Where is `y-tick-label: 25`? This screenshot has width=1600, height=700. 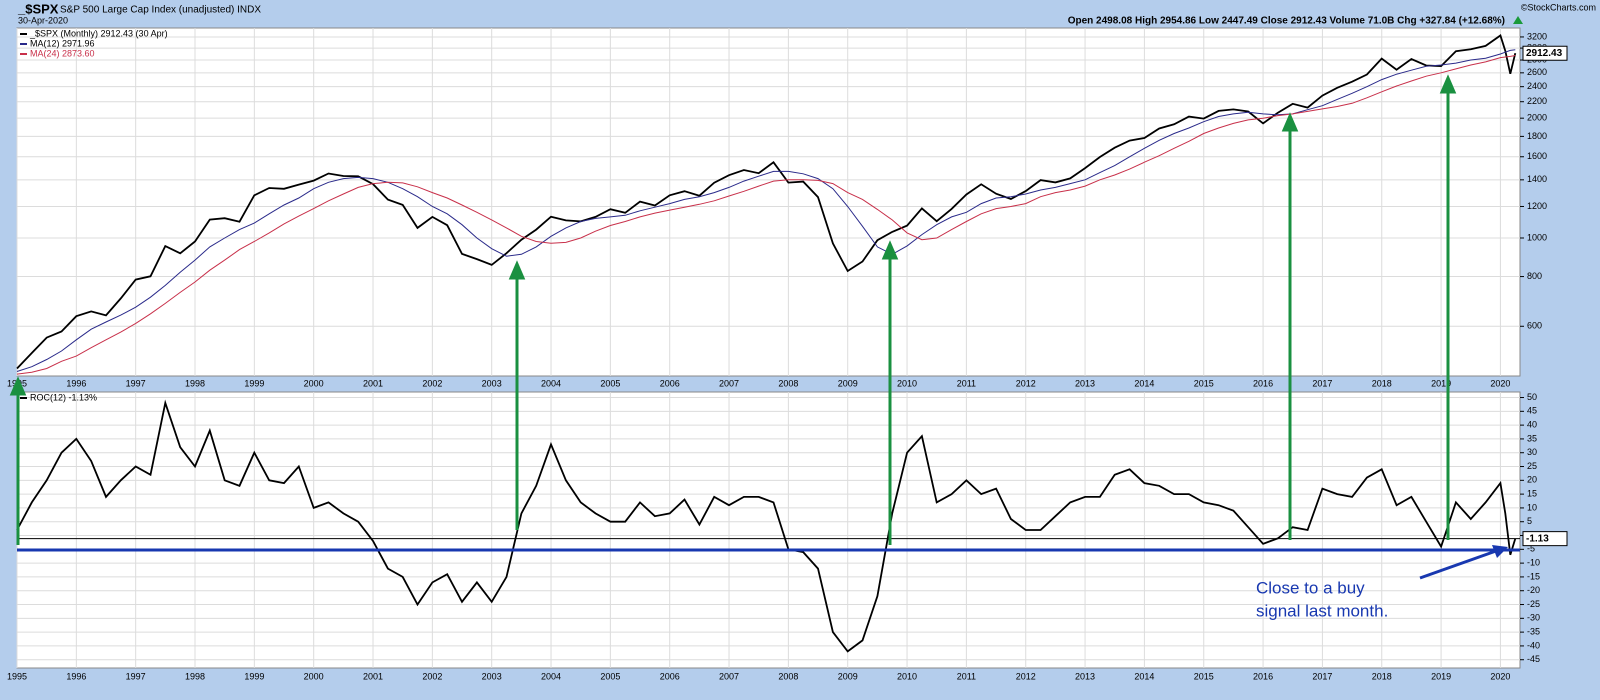
y-tick-label: 25 is located at coordinates (1532, 466).